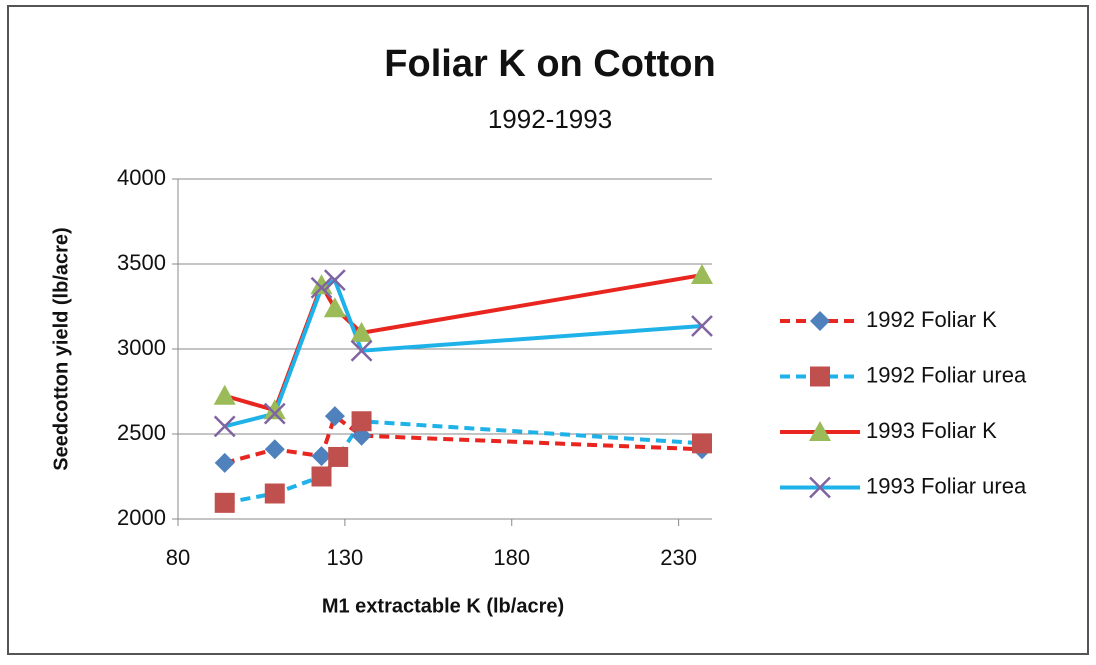 This screenshot has width=1096, height=665. I want to click on chart-subtitle: 1992-1993, so click(550, 119).